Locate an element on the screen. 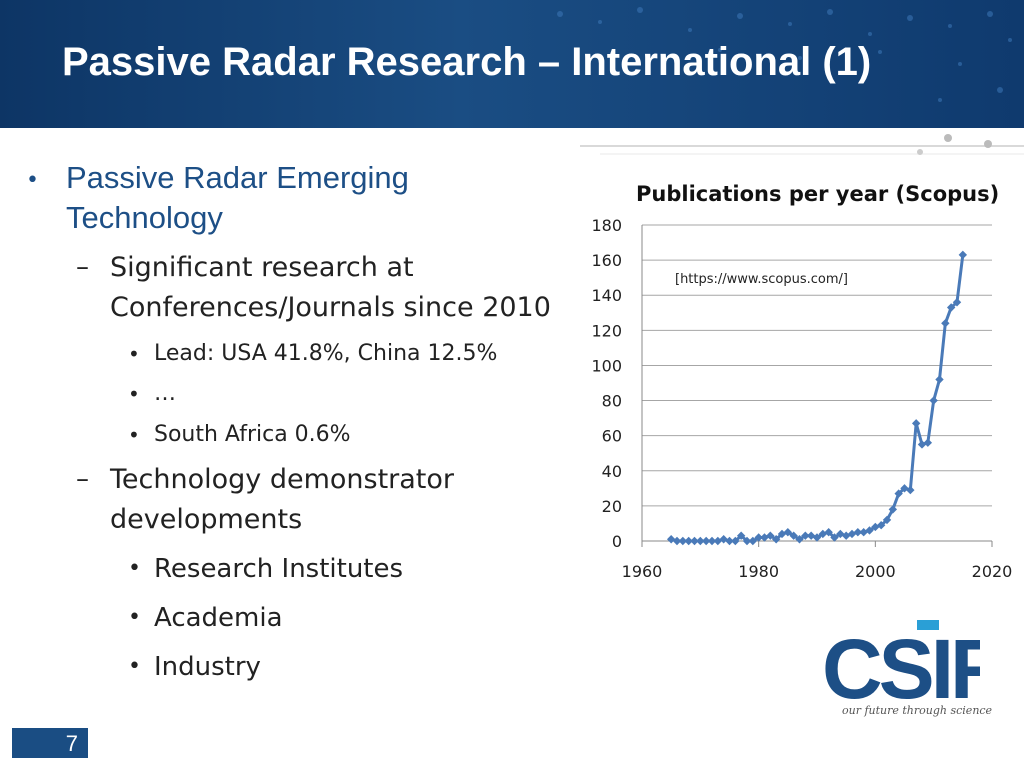  list-item: Research Institutes is located at coordinates (279, 569).